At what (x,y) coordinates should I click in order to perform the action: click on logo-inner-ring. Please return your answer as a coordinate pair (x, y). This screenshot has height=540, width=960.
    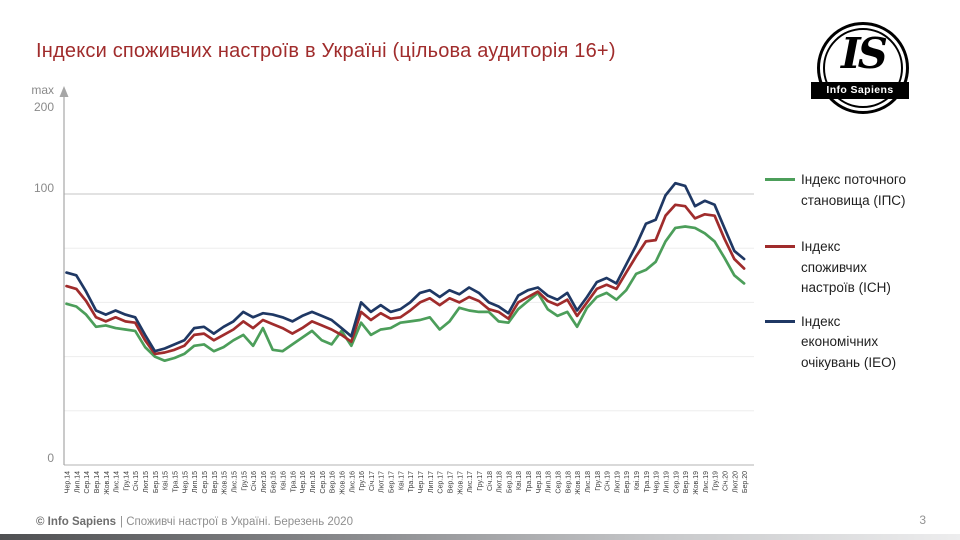
    Looking at the image, I should click on (863, 68).